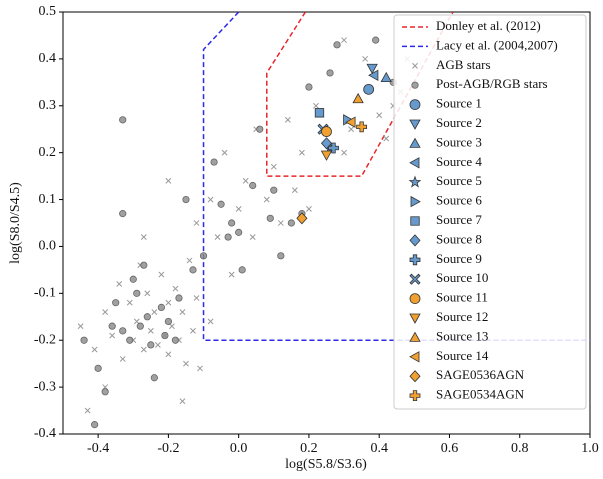 The image size is (603, 479). Describe the element at coordinates (459, 122) in the screenshot. I see `legend-label: Source 2` at that location.